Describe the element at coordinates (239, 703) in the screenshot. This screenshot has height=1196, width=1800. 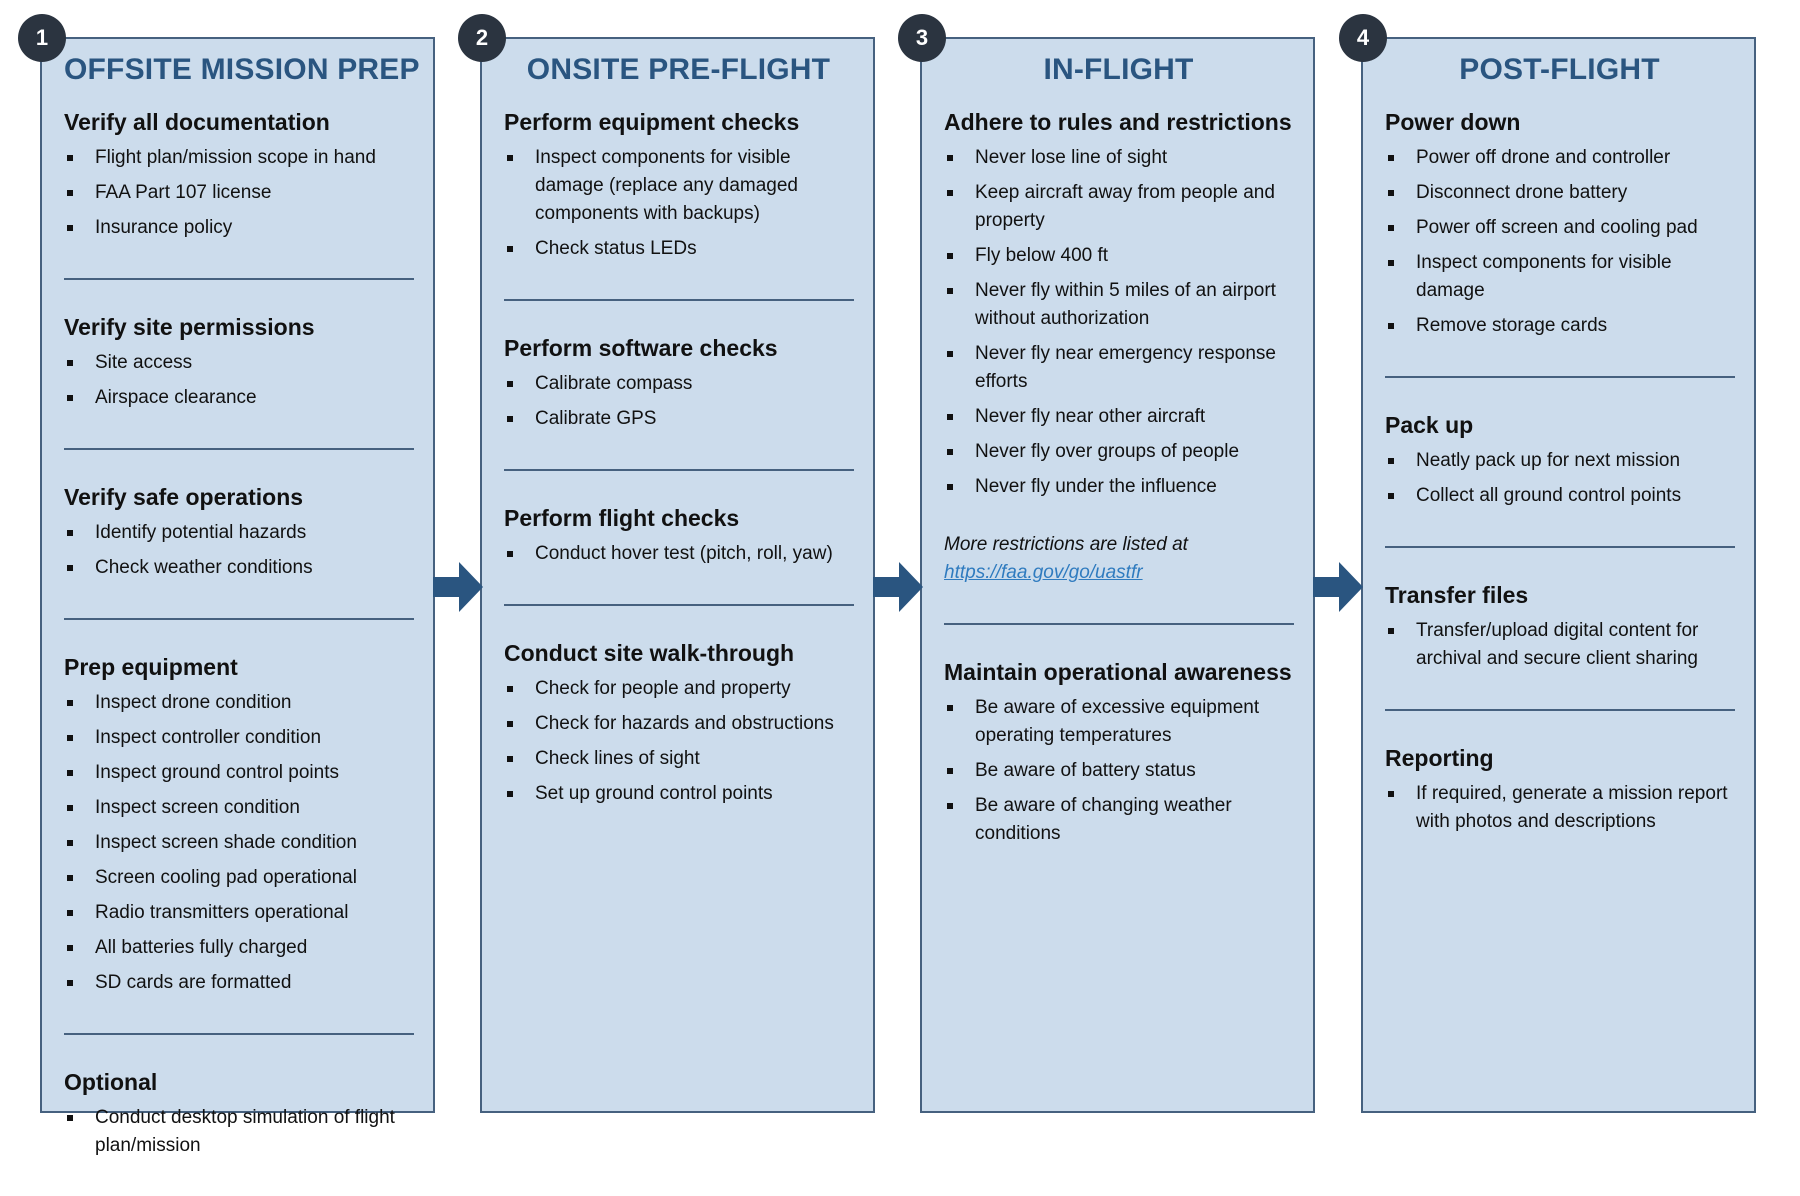
I see `checklist-item: Inspect drone condition` at that location.